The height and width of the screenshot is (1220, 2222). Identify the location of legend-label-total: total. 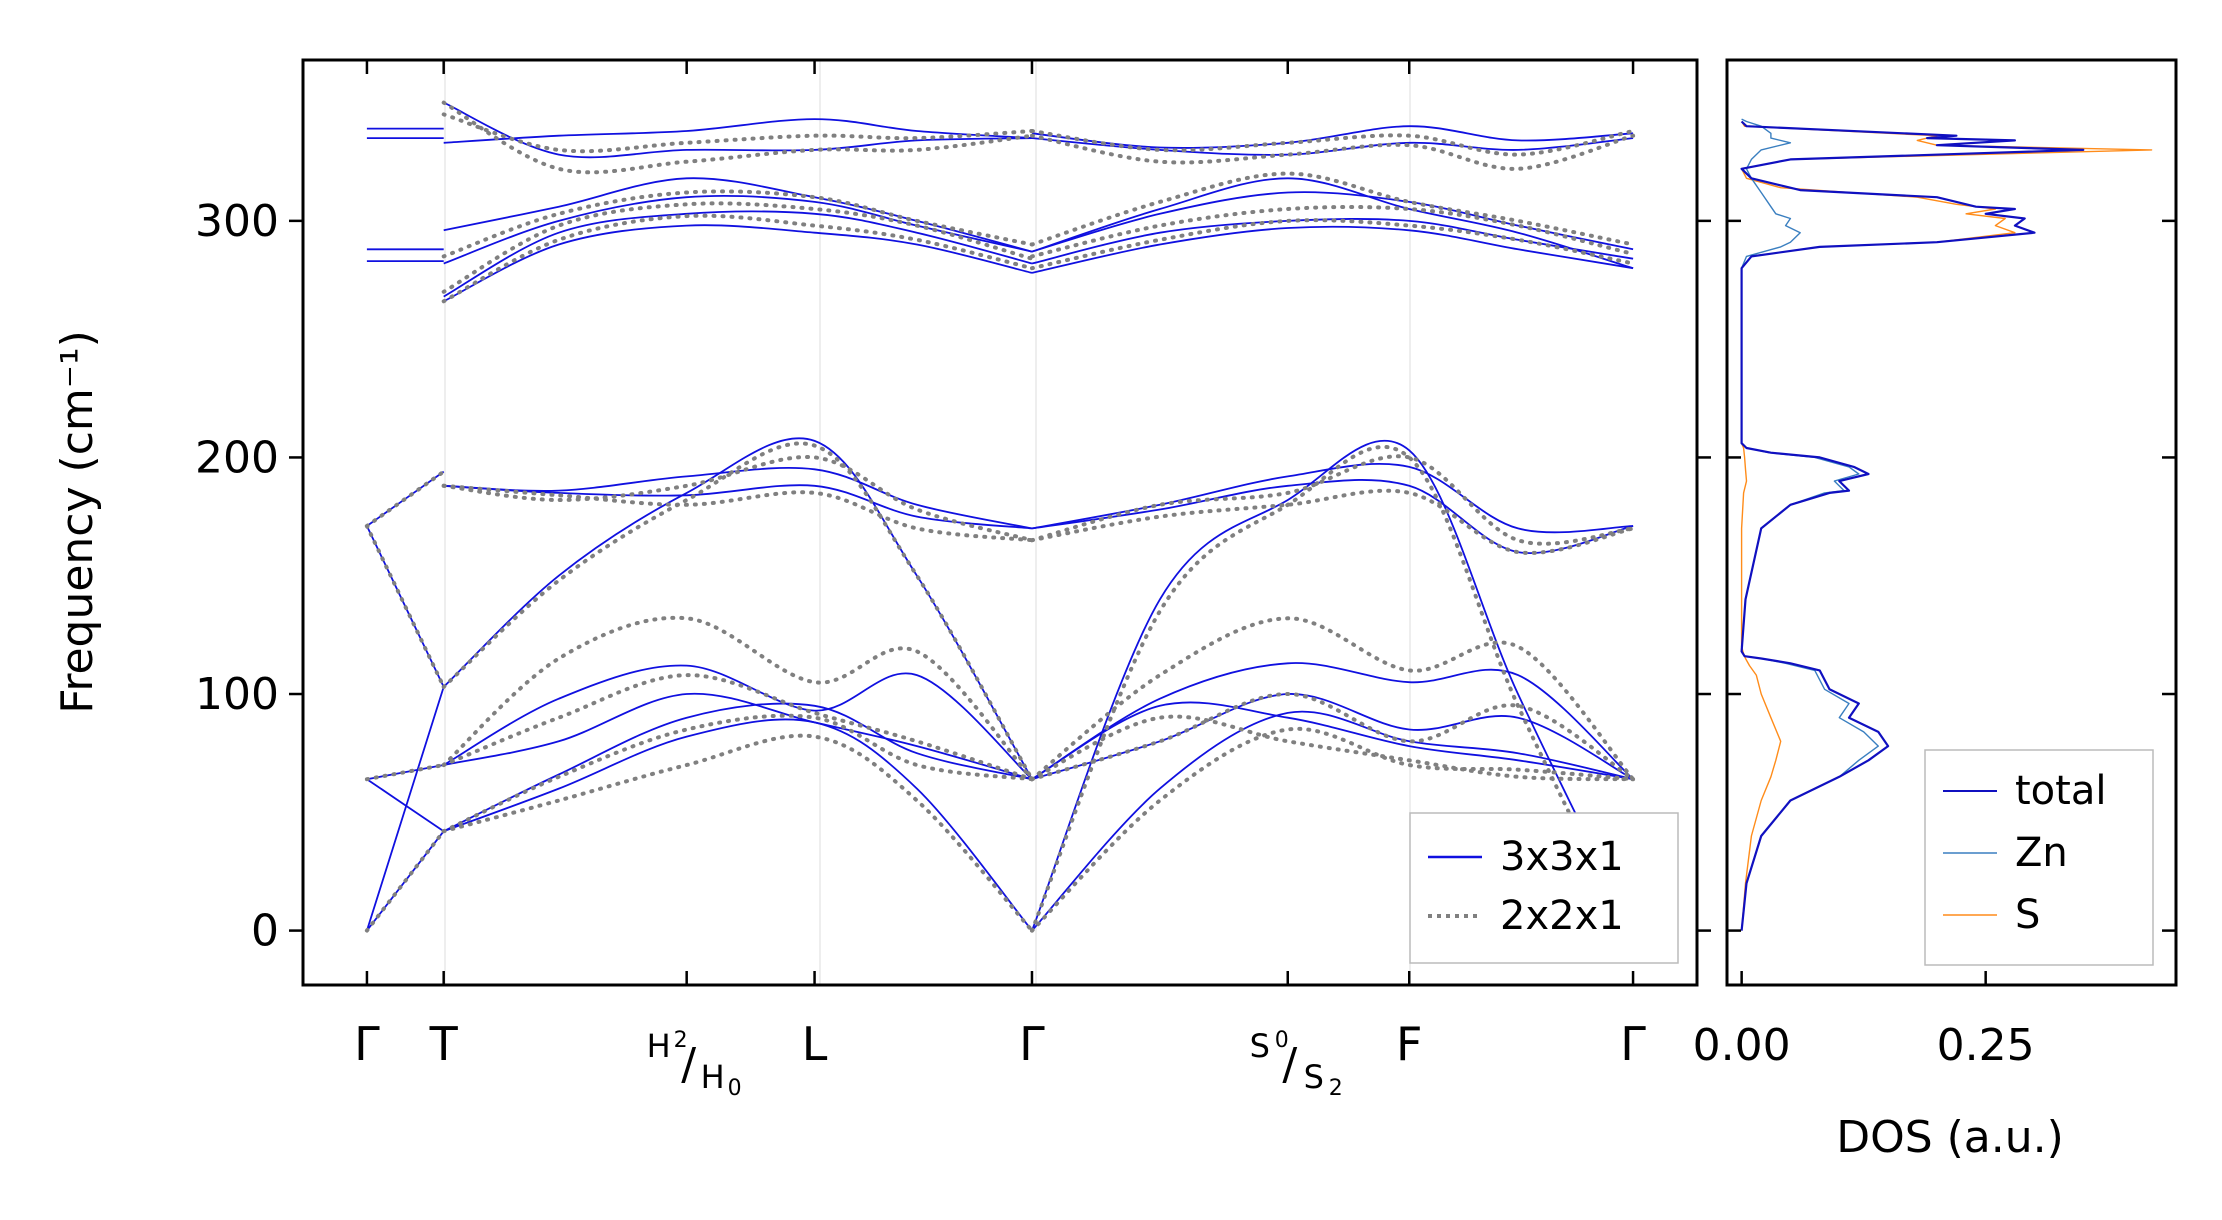
(2060, 791).